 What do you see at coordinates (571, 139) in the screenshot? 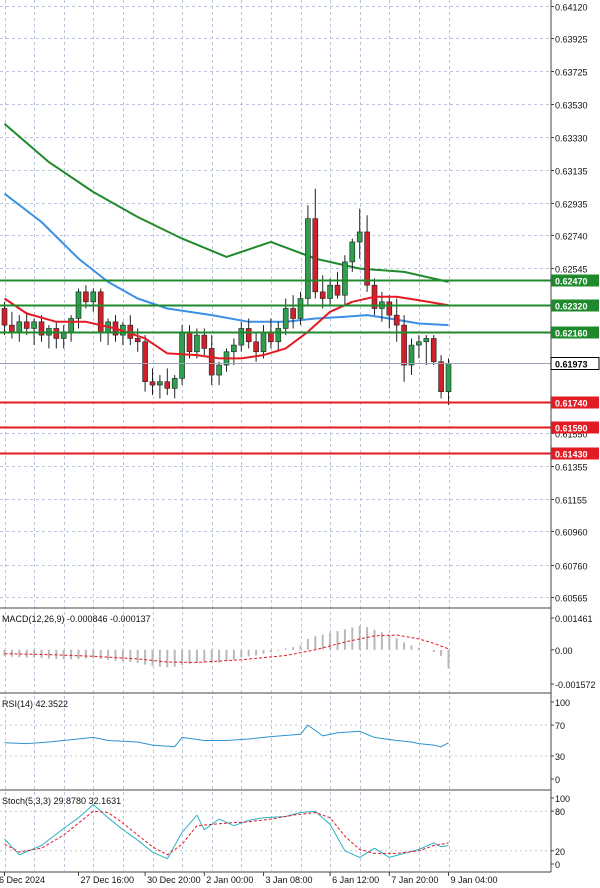
I see `price-tick-label: 0.63330` at bounding box center [571, 139].